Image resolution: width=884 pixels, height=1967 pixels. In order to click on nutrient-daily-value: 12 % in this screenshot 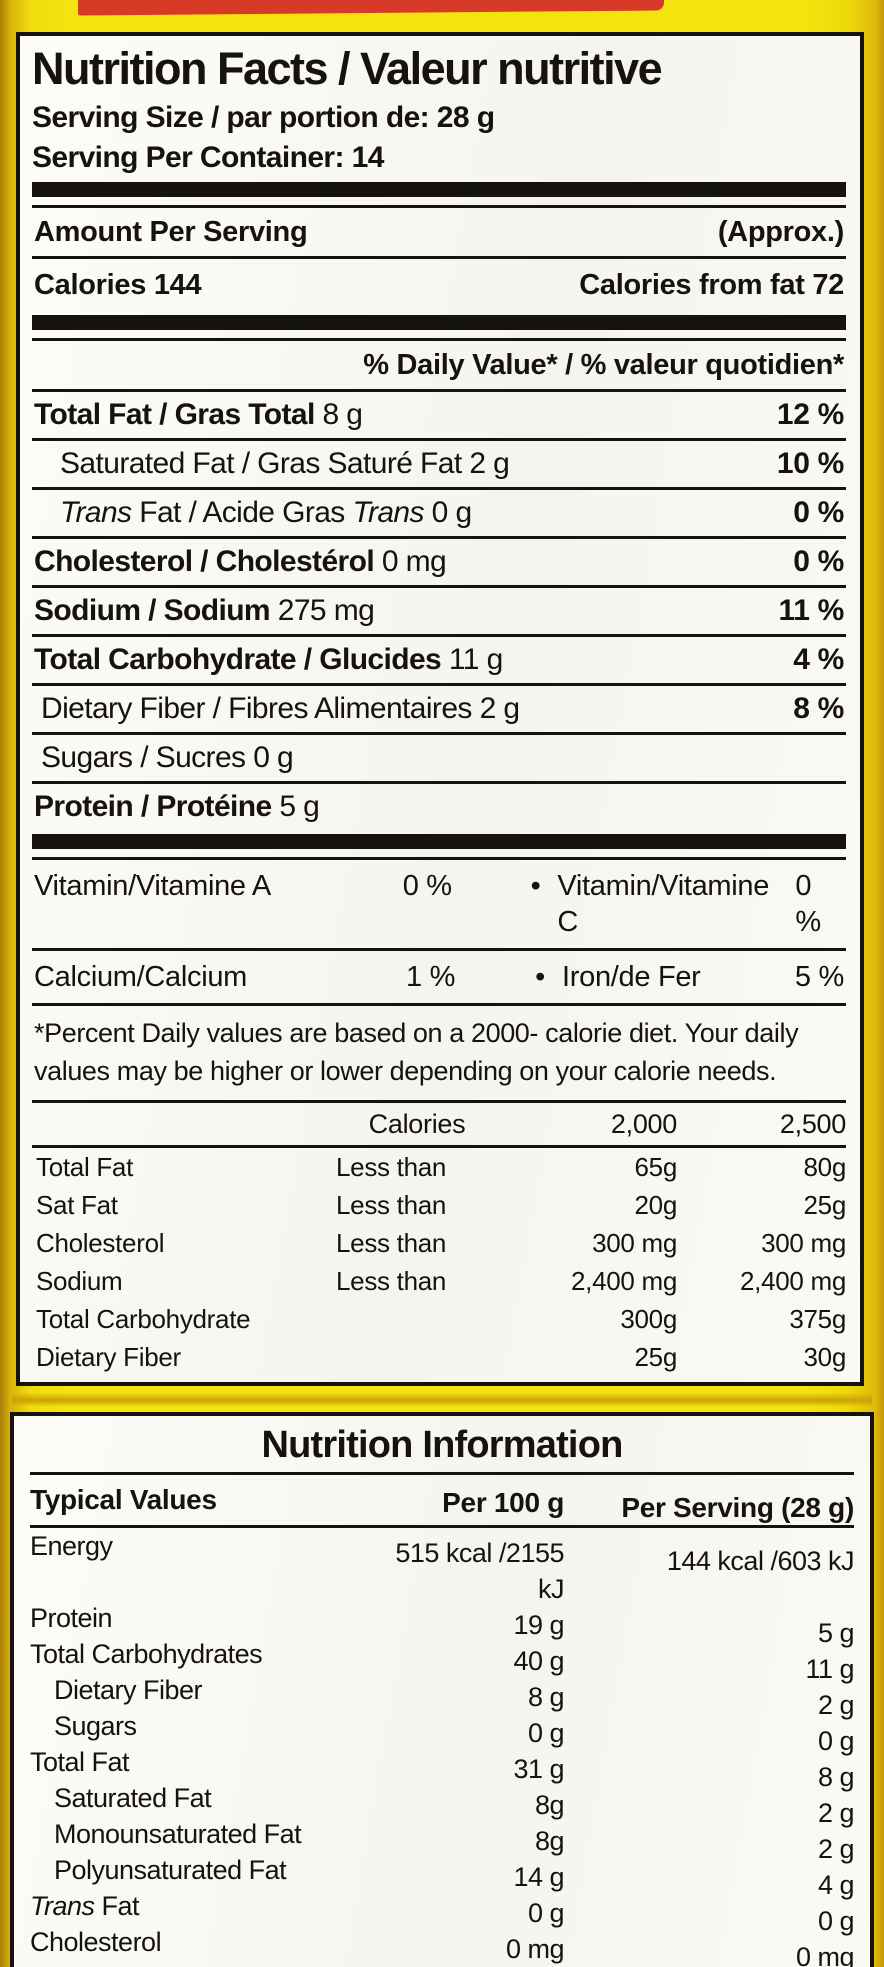, I will do `click(810, 414)`.